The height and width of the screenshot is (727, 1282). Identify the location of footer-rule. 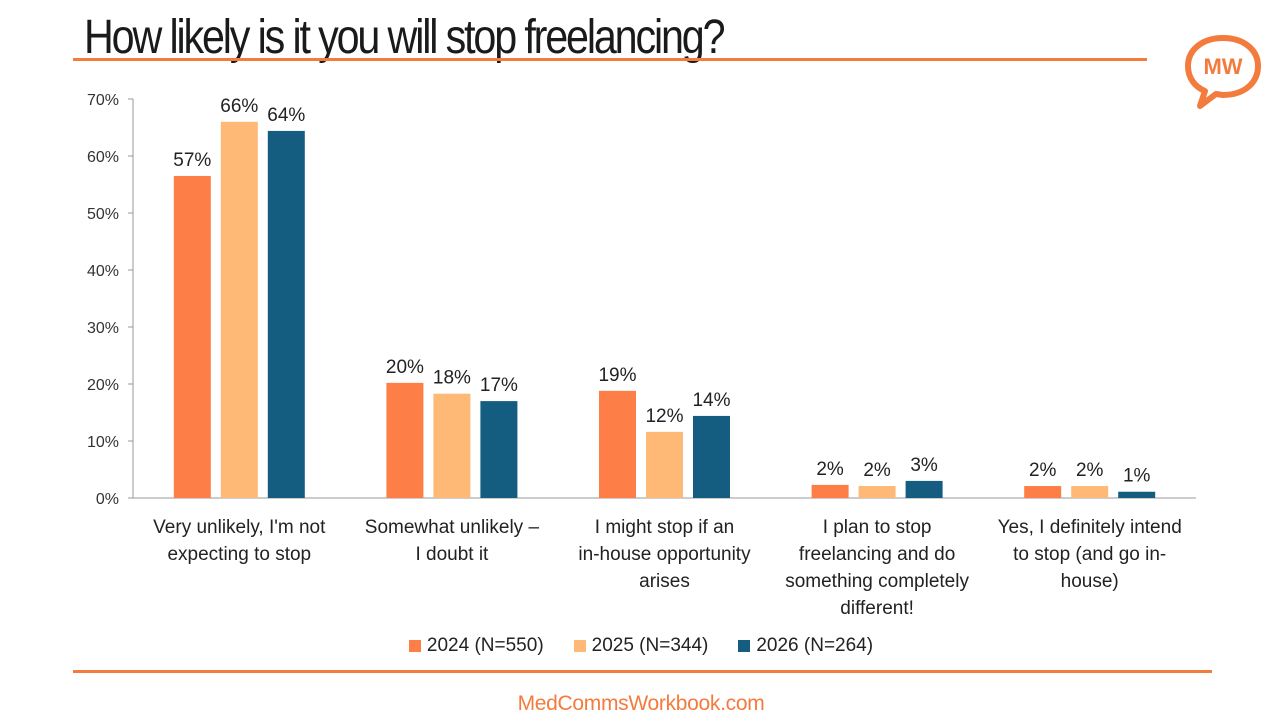
(642, 671).